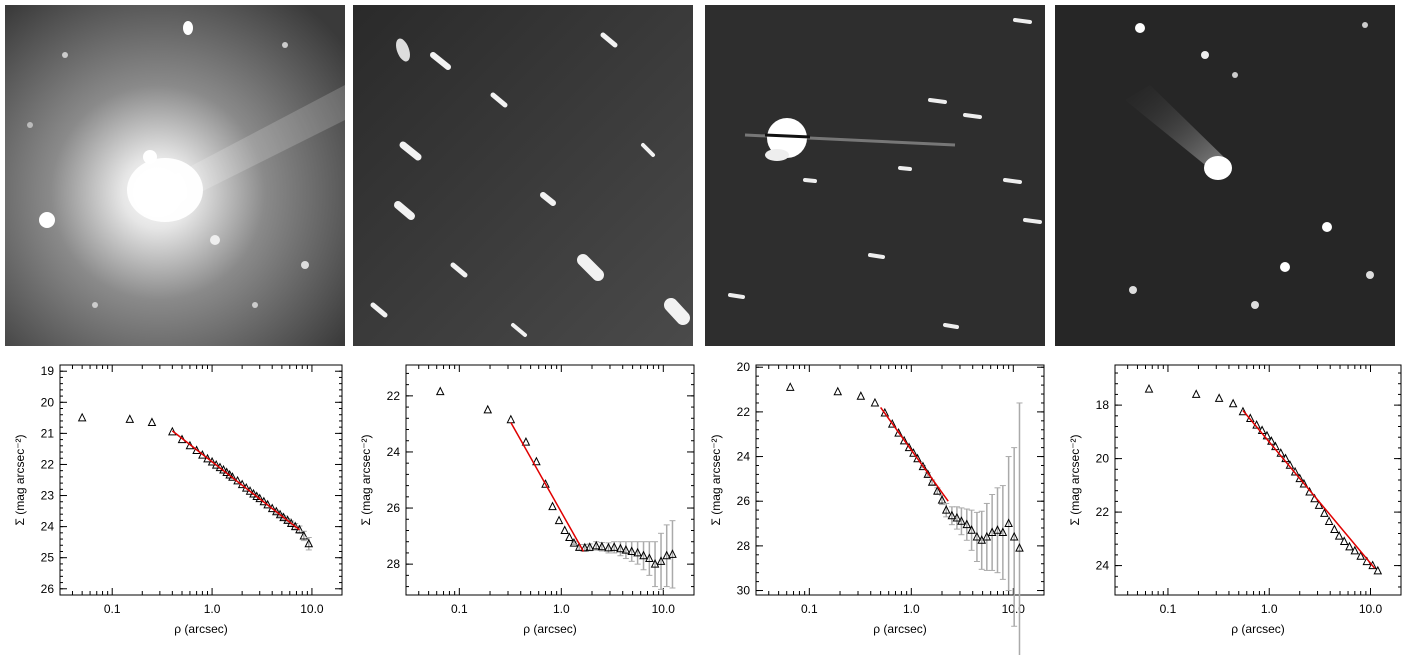 The height and width of the screenshot is (655, 1413). Describe the element at coordinates (48, 433) in the screenshot. I see `y-tick-label: 21` at that location.